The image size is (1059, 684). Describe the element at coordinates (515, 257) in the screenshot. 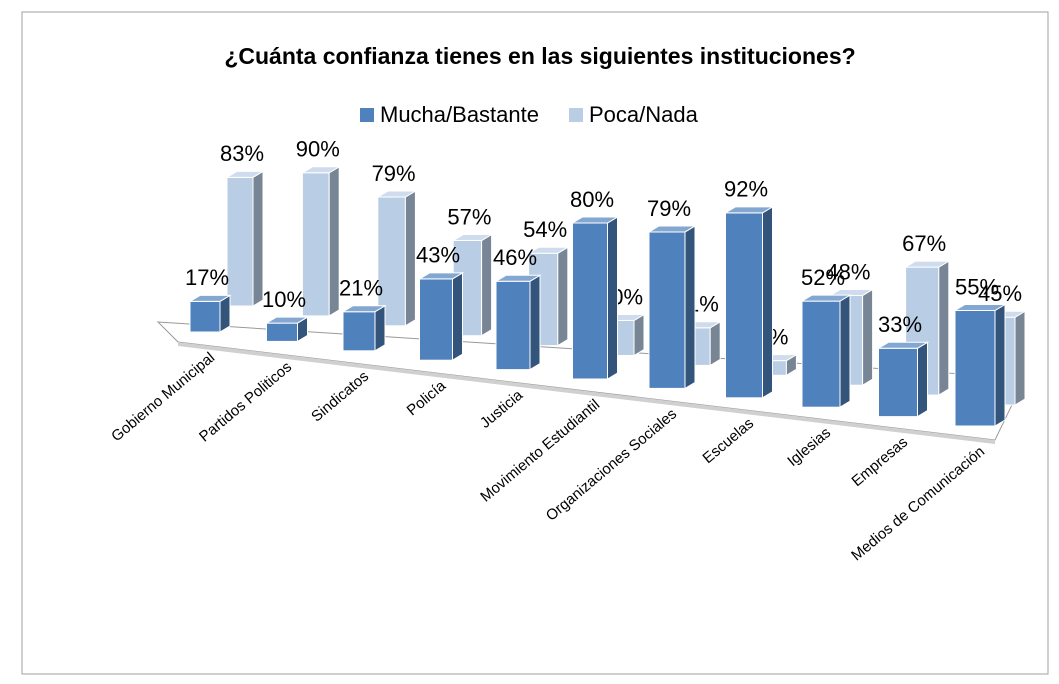

I see `data-label: 46%` at that location.